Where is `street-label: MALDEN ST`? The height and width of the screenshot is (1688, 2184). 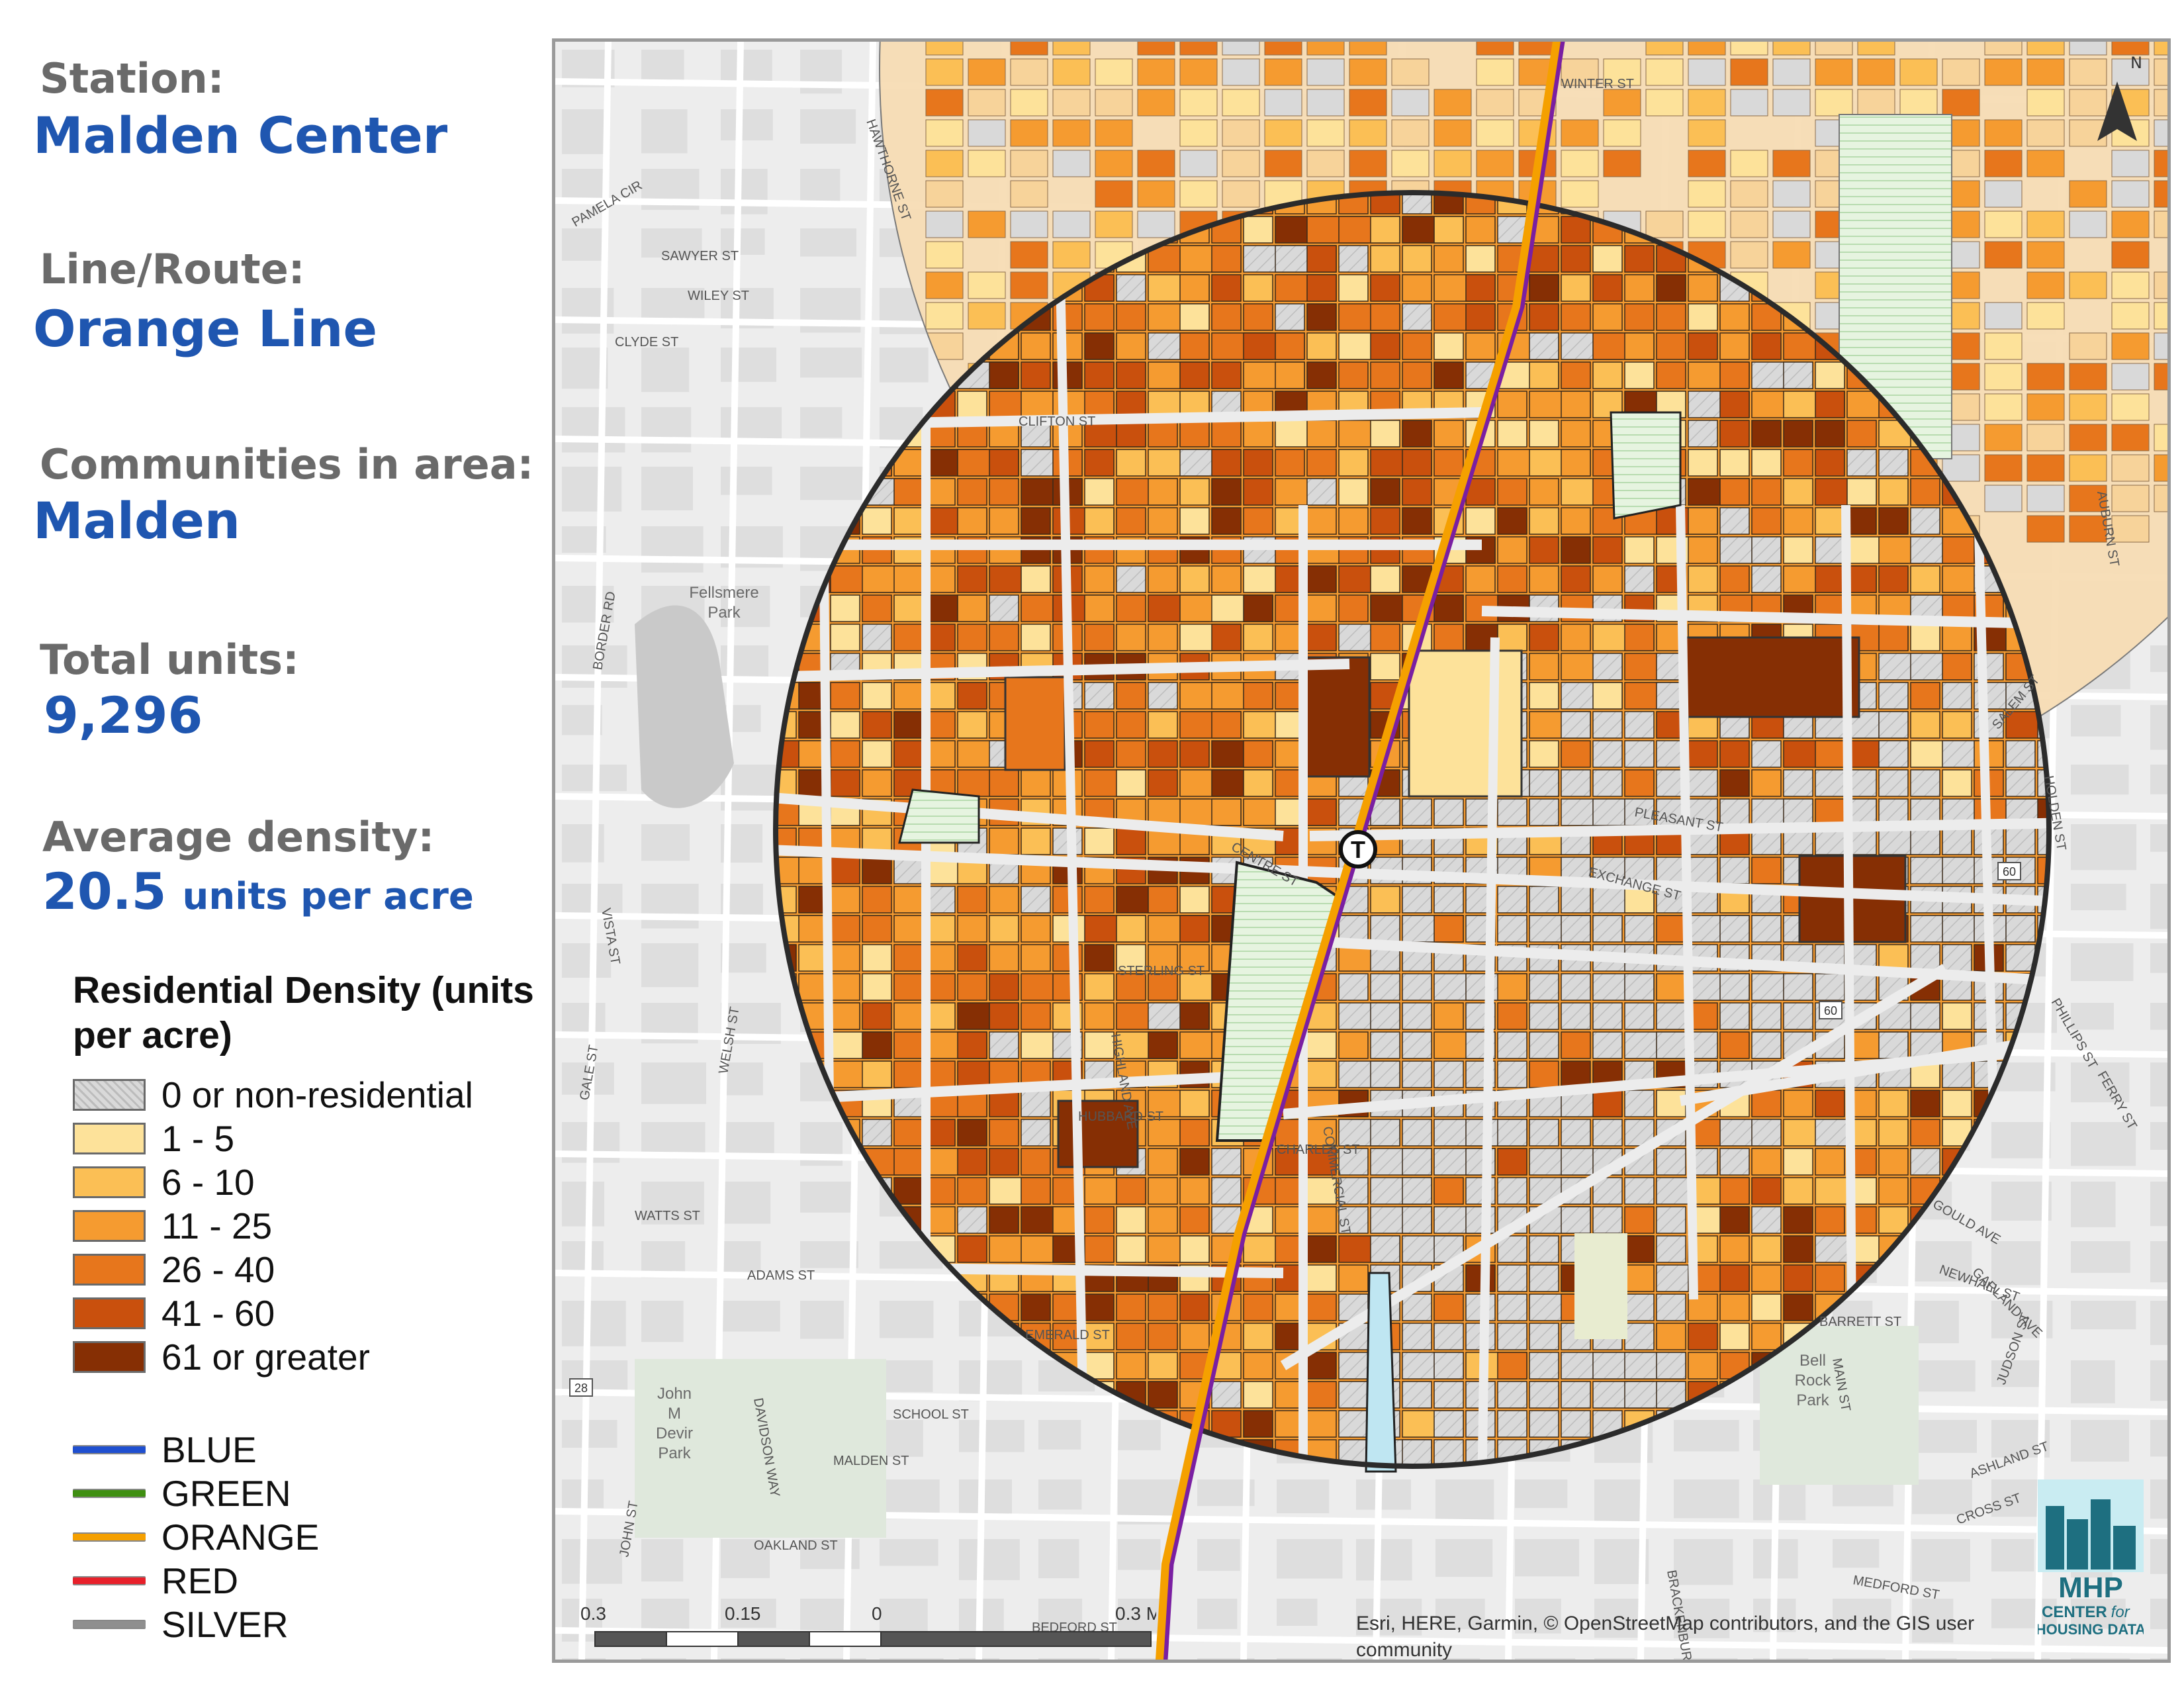 street-label: MALDEN ST is located at coordinates (871, 1461).